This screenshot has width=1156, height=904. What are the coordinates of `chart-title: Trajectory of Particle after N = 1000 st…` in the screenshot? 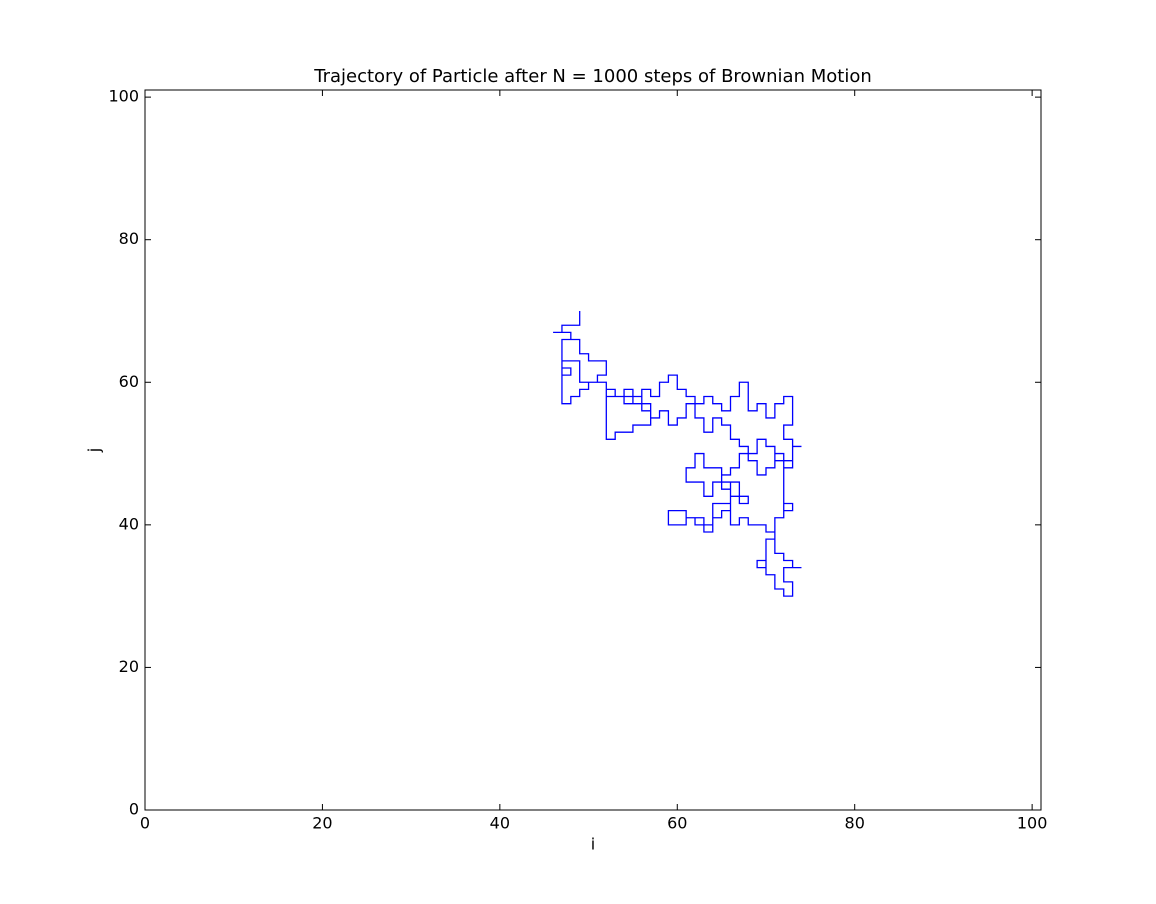 It's located at (592, 76).